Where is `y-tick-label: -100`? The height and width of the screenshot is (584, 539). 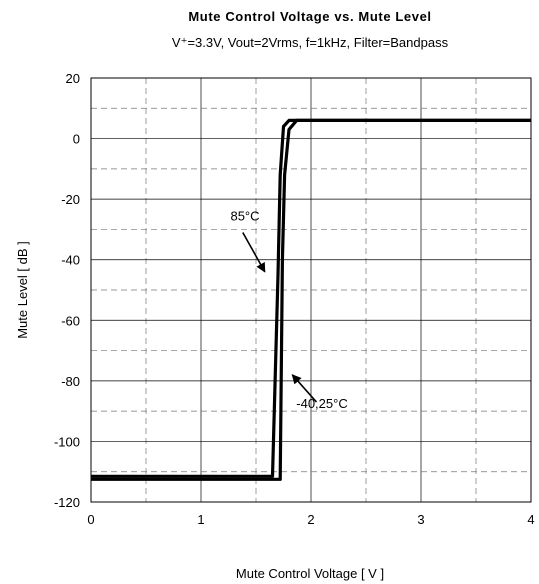 y-tick-label: -100 is located at coordinates (67, 441).